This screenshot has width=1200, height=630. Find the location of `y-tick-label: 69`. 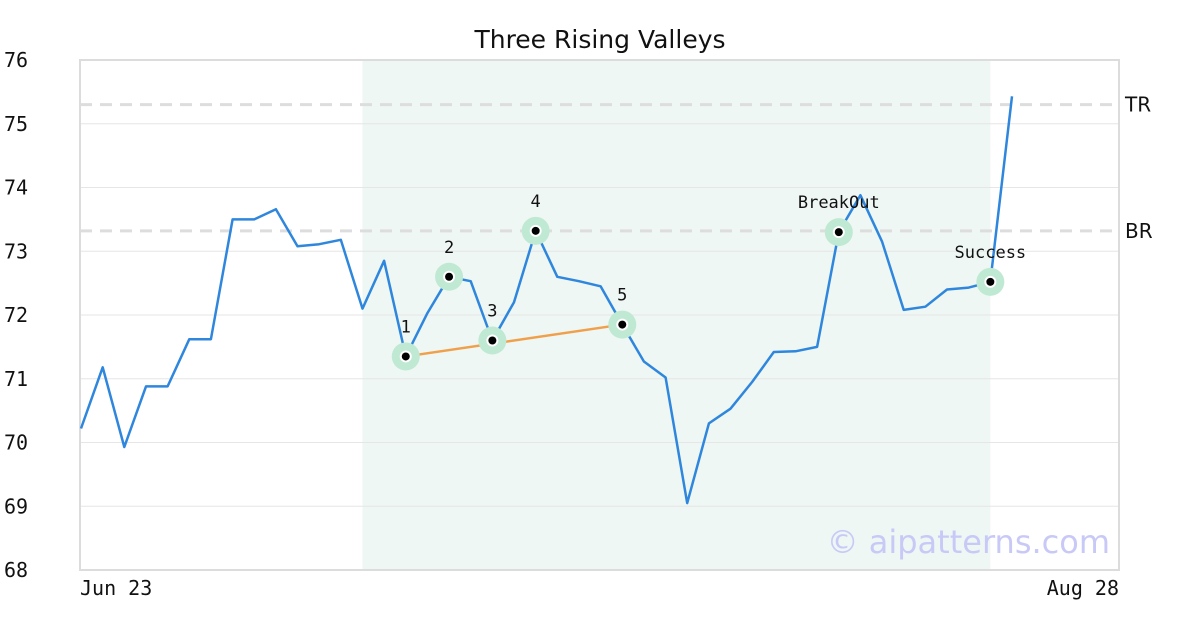

y-tick-label: 69 is located at coordinates (16, 506).